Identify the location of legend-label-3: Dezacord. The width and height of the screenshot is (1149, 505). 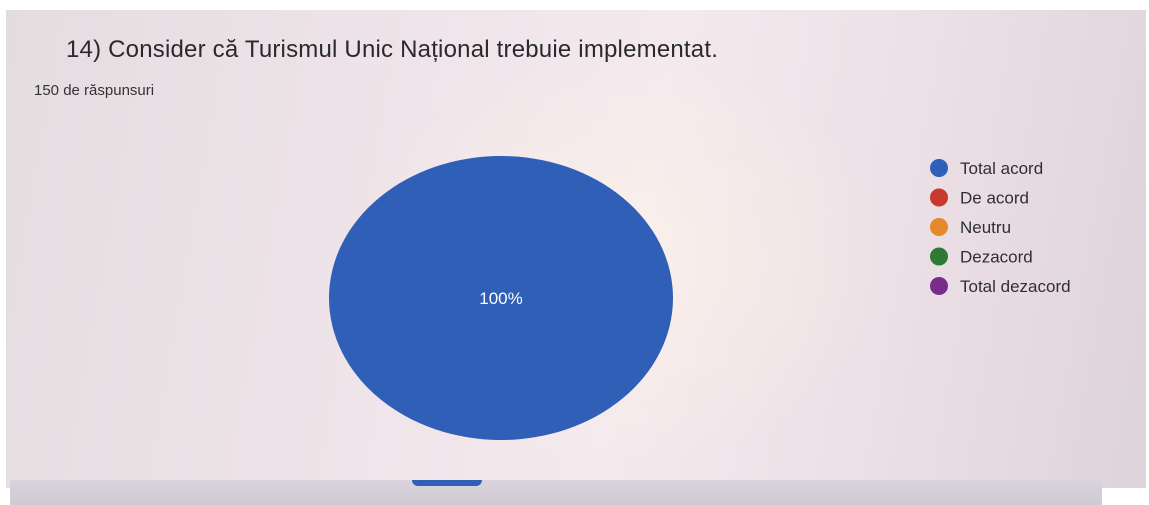
(996, 257).